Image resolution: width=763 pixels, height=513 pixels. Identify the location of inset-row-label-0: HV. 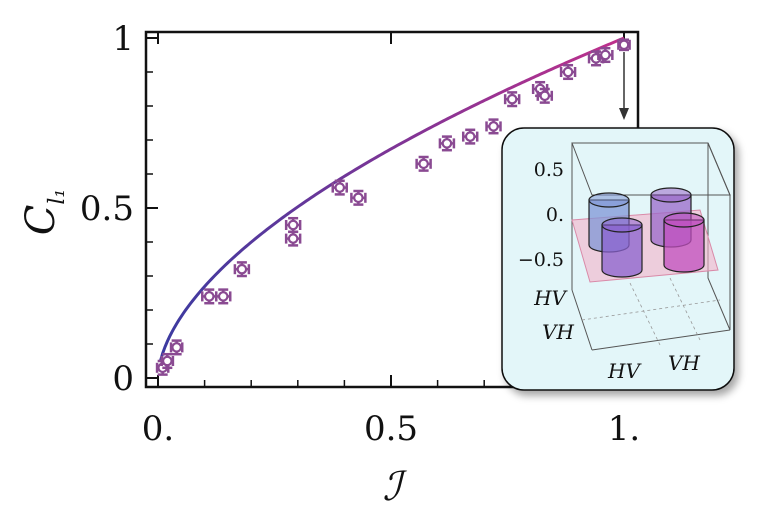
(550, 298).